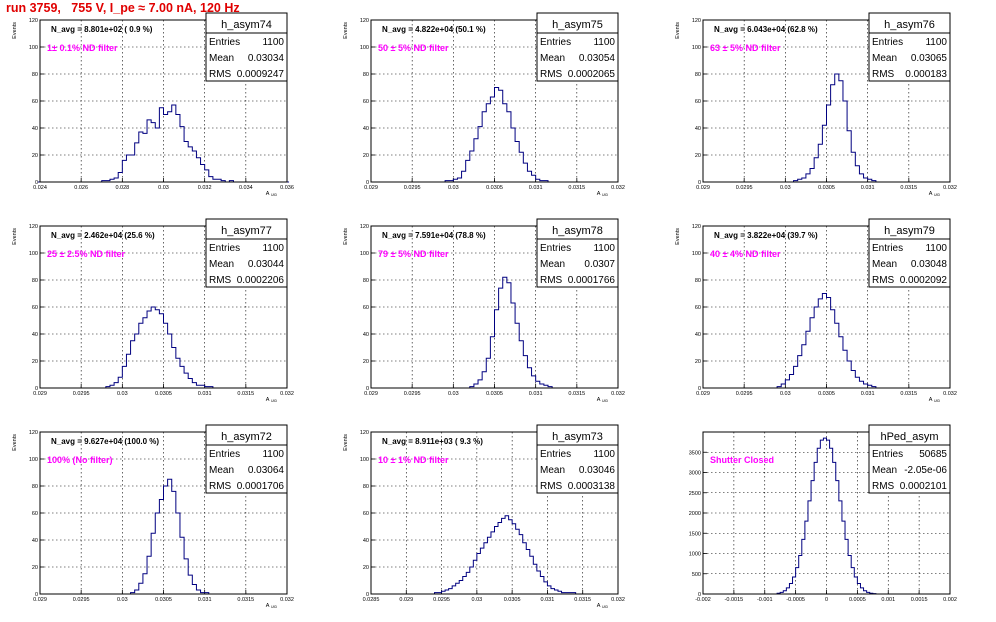 The height and width of the screenshot is (622, 996). I want to click on histogram-name: h_asym76, so click(909, 25).